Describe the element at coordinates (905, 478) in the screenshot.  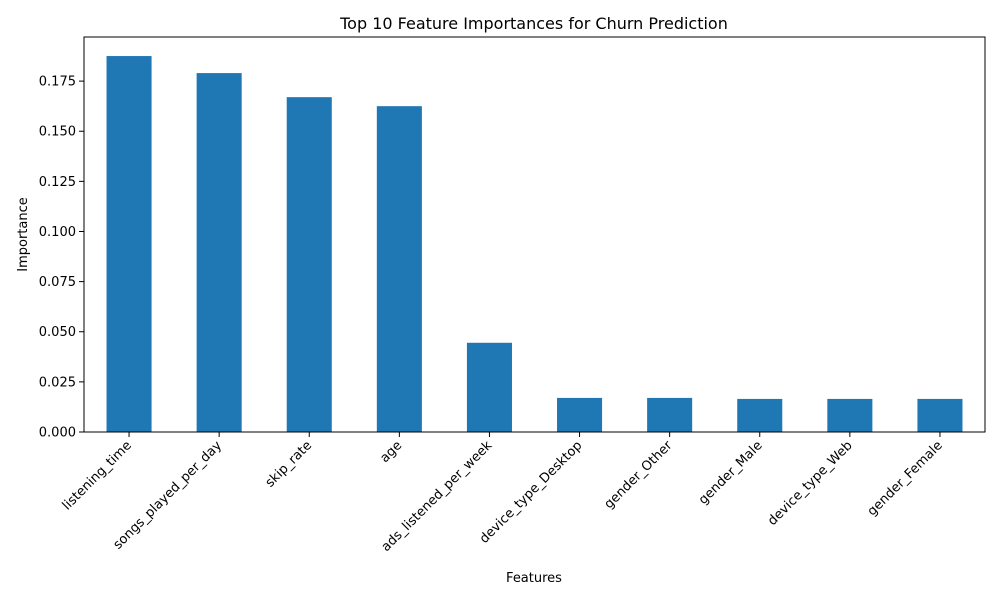
I see `x-tick-label-gender_Female: gender_Female` at that location.